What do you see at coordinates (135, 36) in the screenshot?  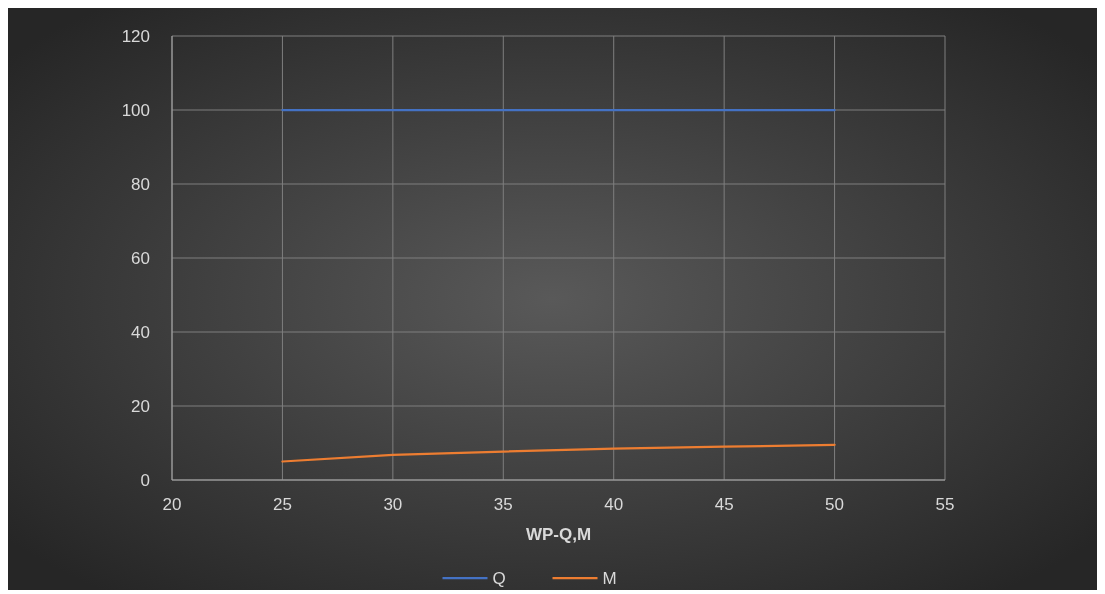 I see `y-tick-label: 120` at bounding box center [135, 36].